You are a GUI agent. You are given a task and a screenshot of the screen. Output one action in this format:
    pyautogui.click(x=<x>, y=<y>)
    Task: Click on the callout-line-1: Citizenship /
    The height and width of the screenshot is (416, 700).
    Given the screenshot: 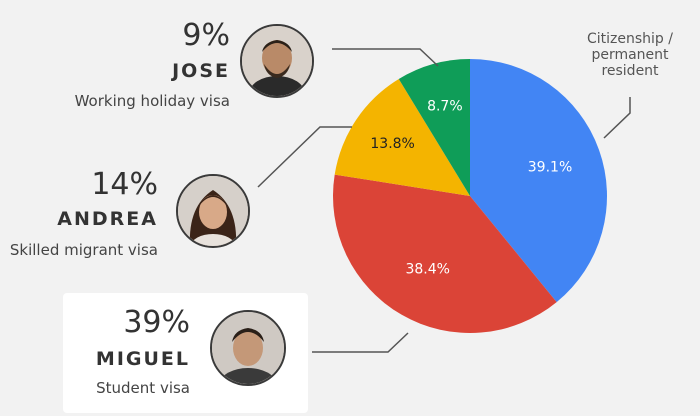 What is the action you would take?
    pyautogui.click(x=630, y=39)
    